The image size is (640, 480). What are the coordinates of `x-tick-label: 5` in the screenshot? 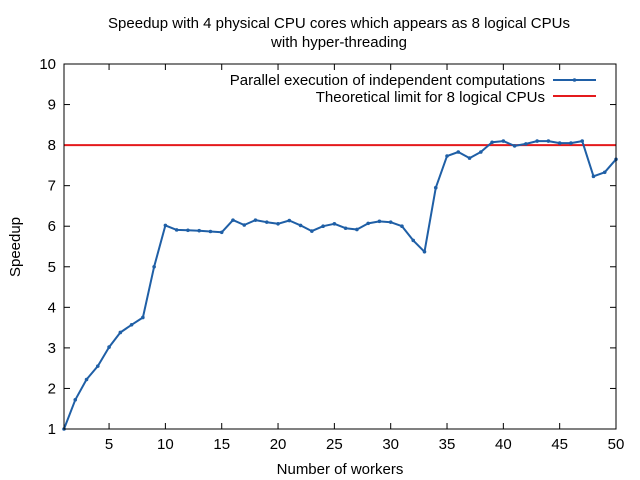 It's located at (109, 444).